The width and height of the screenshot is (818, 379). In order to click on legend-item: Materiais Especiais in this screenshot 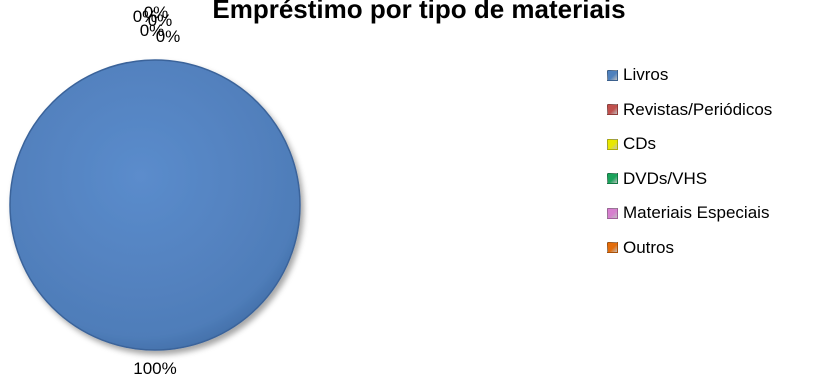, I will do `click(712, 213)`.